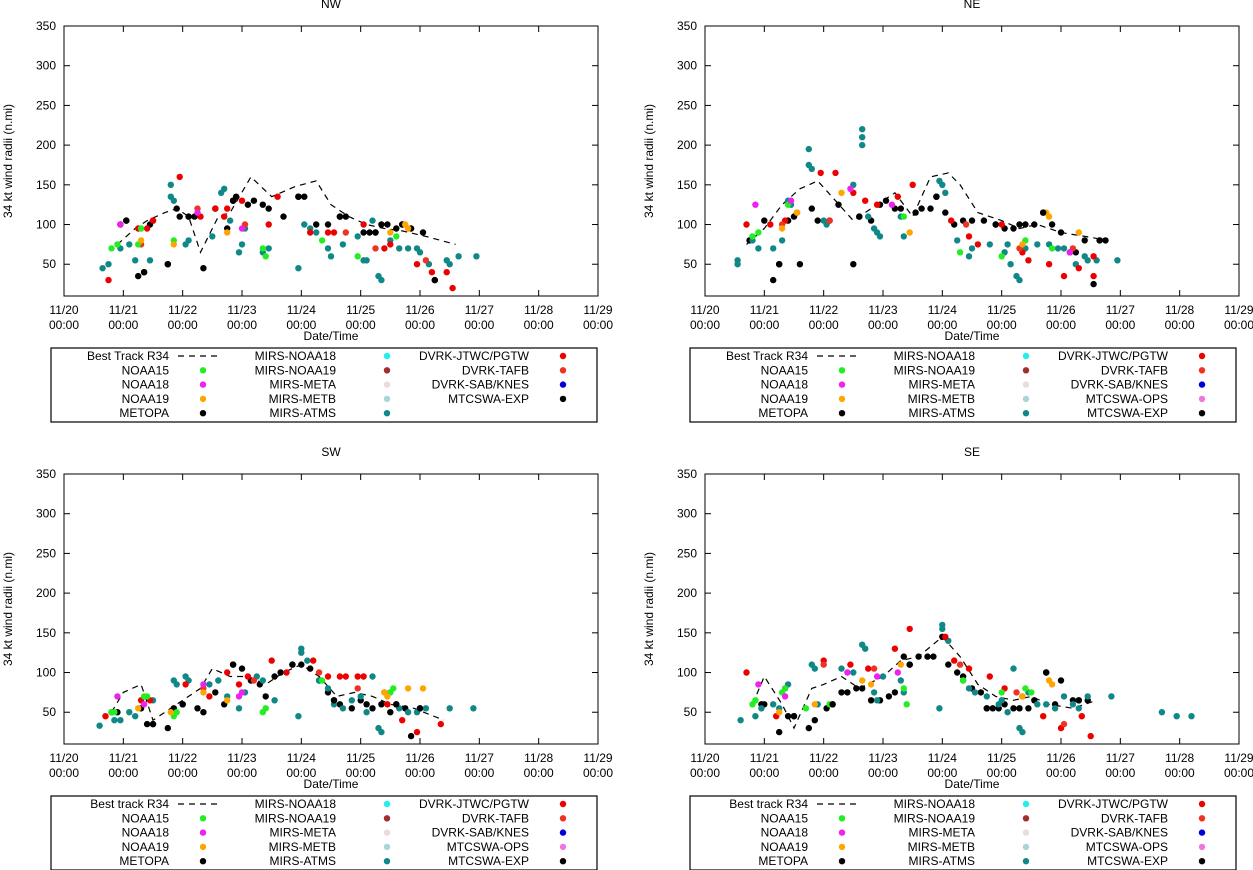 This screenshot has height=870, width=1253. What do you see at coordinates (944, 694) in the screenshot?
I see `series-dvrk-tafb` at bounding box center [944, 694].